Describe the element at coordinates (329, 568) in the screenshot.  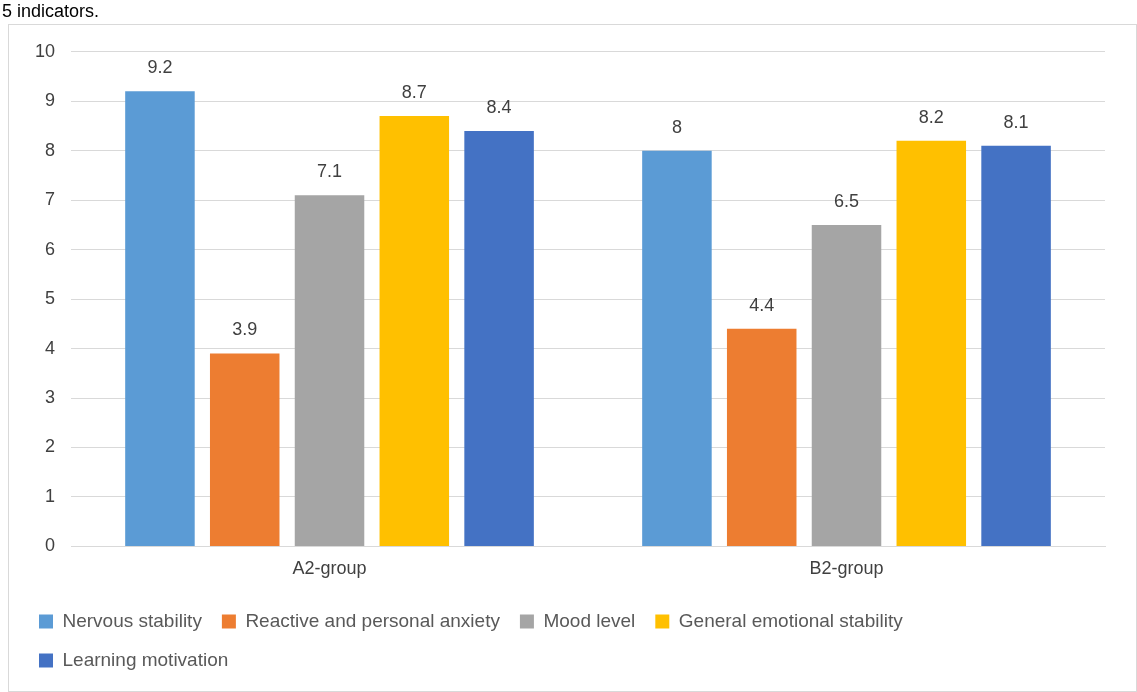
I see `x-tick-label: A2-group` at that location.